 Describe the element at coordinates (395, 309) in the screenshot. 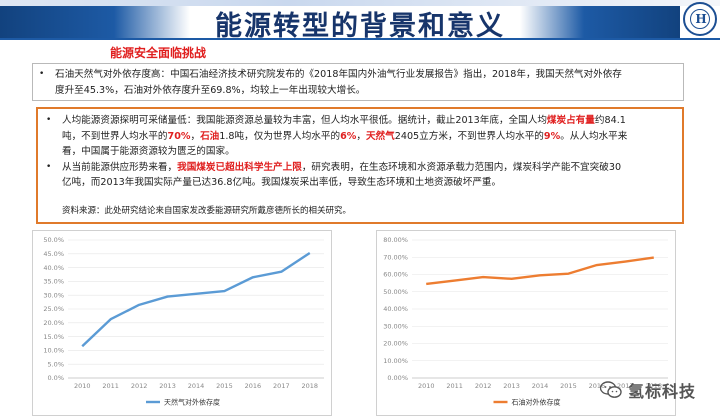

I see `y-tick-label: 40.00%` at that location.